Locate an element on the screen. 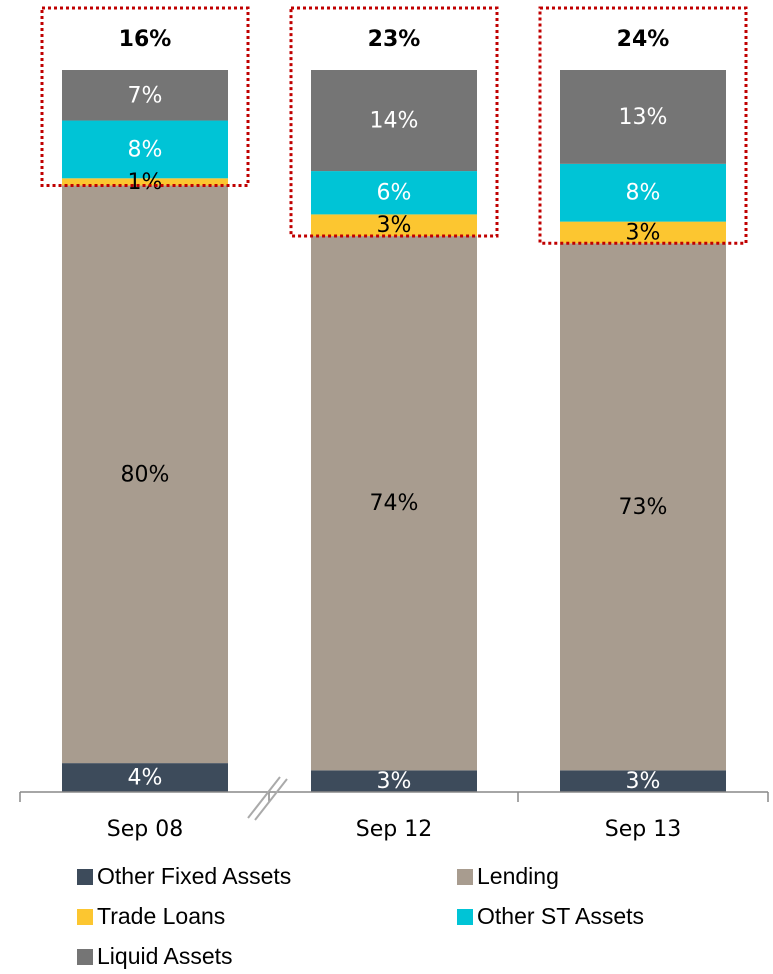 The height and width of the screenshot is (974, 773). total-label: 24% is located at coordinates (643, 39).